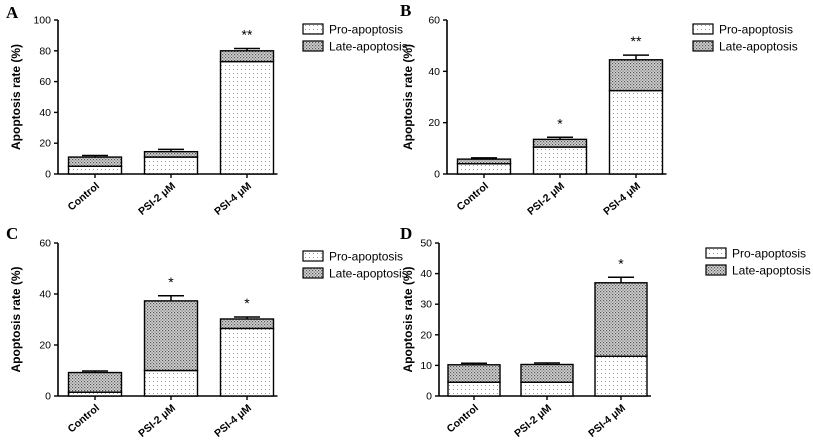 Image resolution: width=813 pixels, height=448 pixels. What do you see at coordinates (12, 12) in the screenshot?
I see `panel-letter: A` at bounding box center [12, 12].